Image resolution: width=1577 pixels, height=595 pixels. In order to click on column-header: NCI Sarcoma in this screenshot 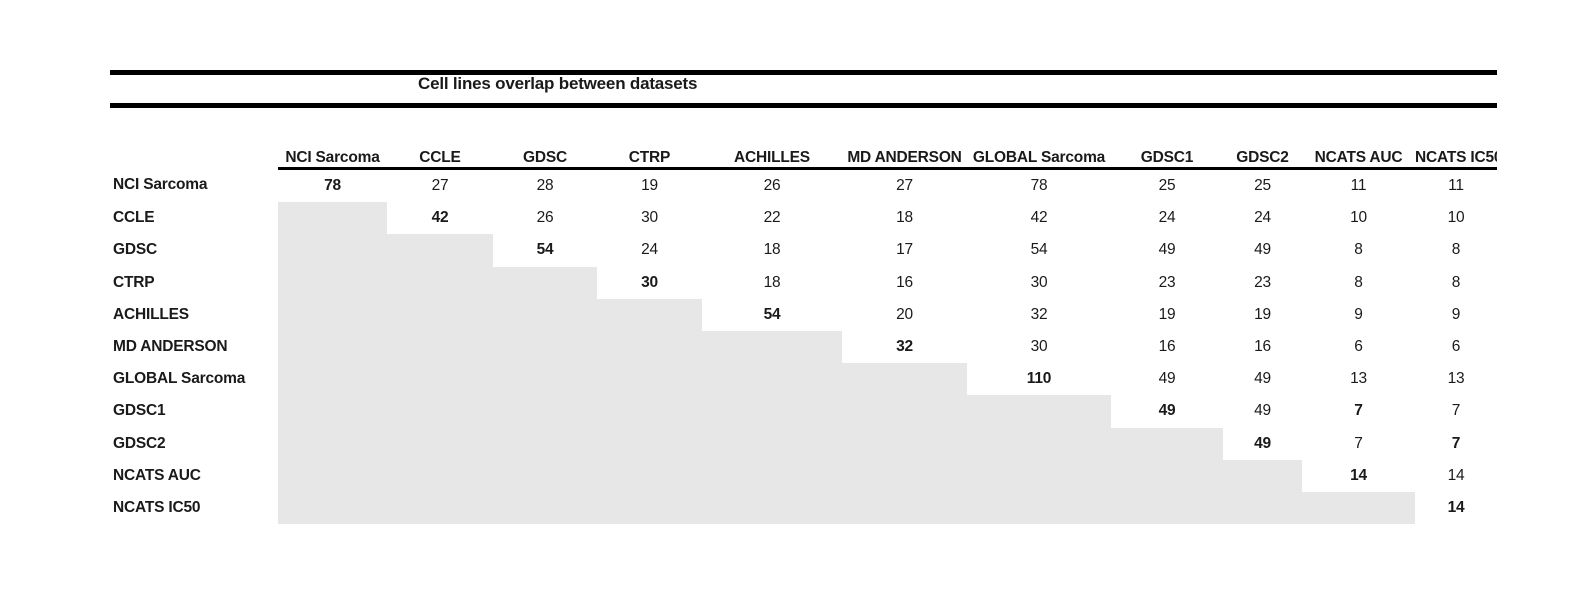, I will do `click(332, 139)`.